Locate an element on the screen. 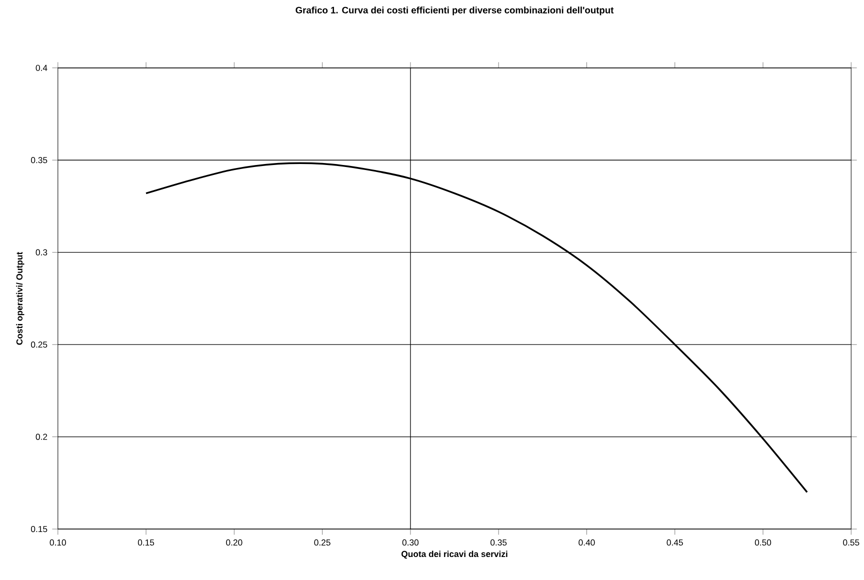 This screenshot has height=580, width=864. x-tick-label: 0.50 is located at coordinates (763, 542).